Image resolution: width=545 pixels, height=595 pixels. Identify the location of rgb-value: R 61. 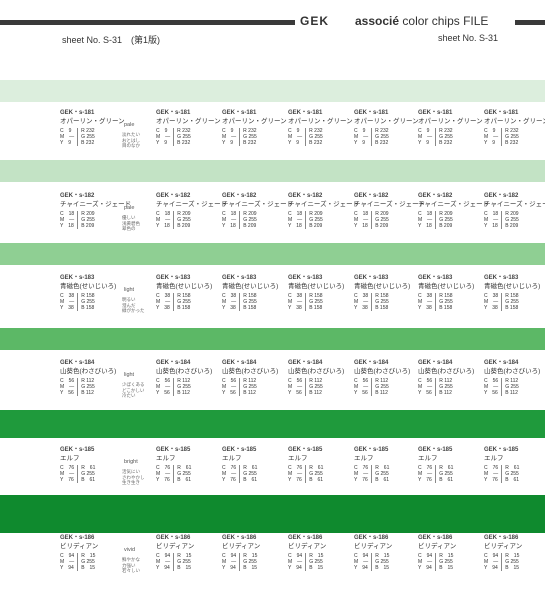
(316, 468).